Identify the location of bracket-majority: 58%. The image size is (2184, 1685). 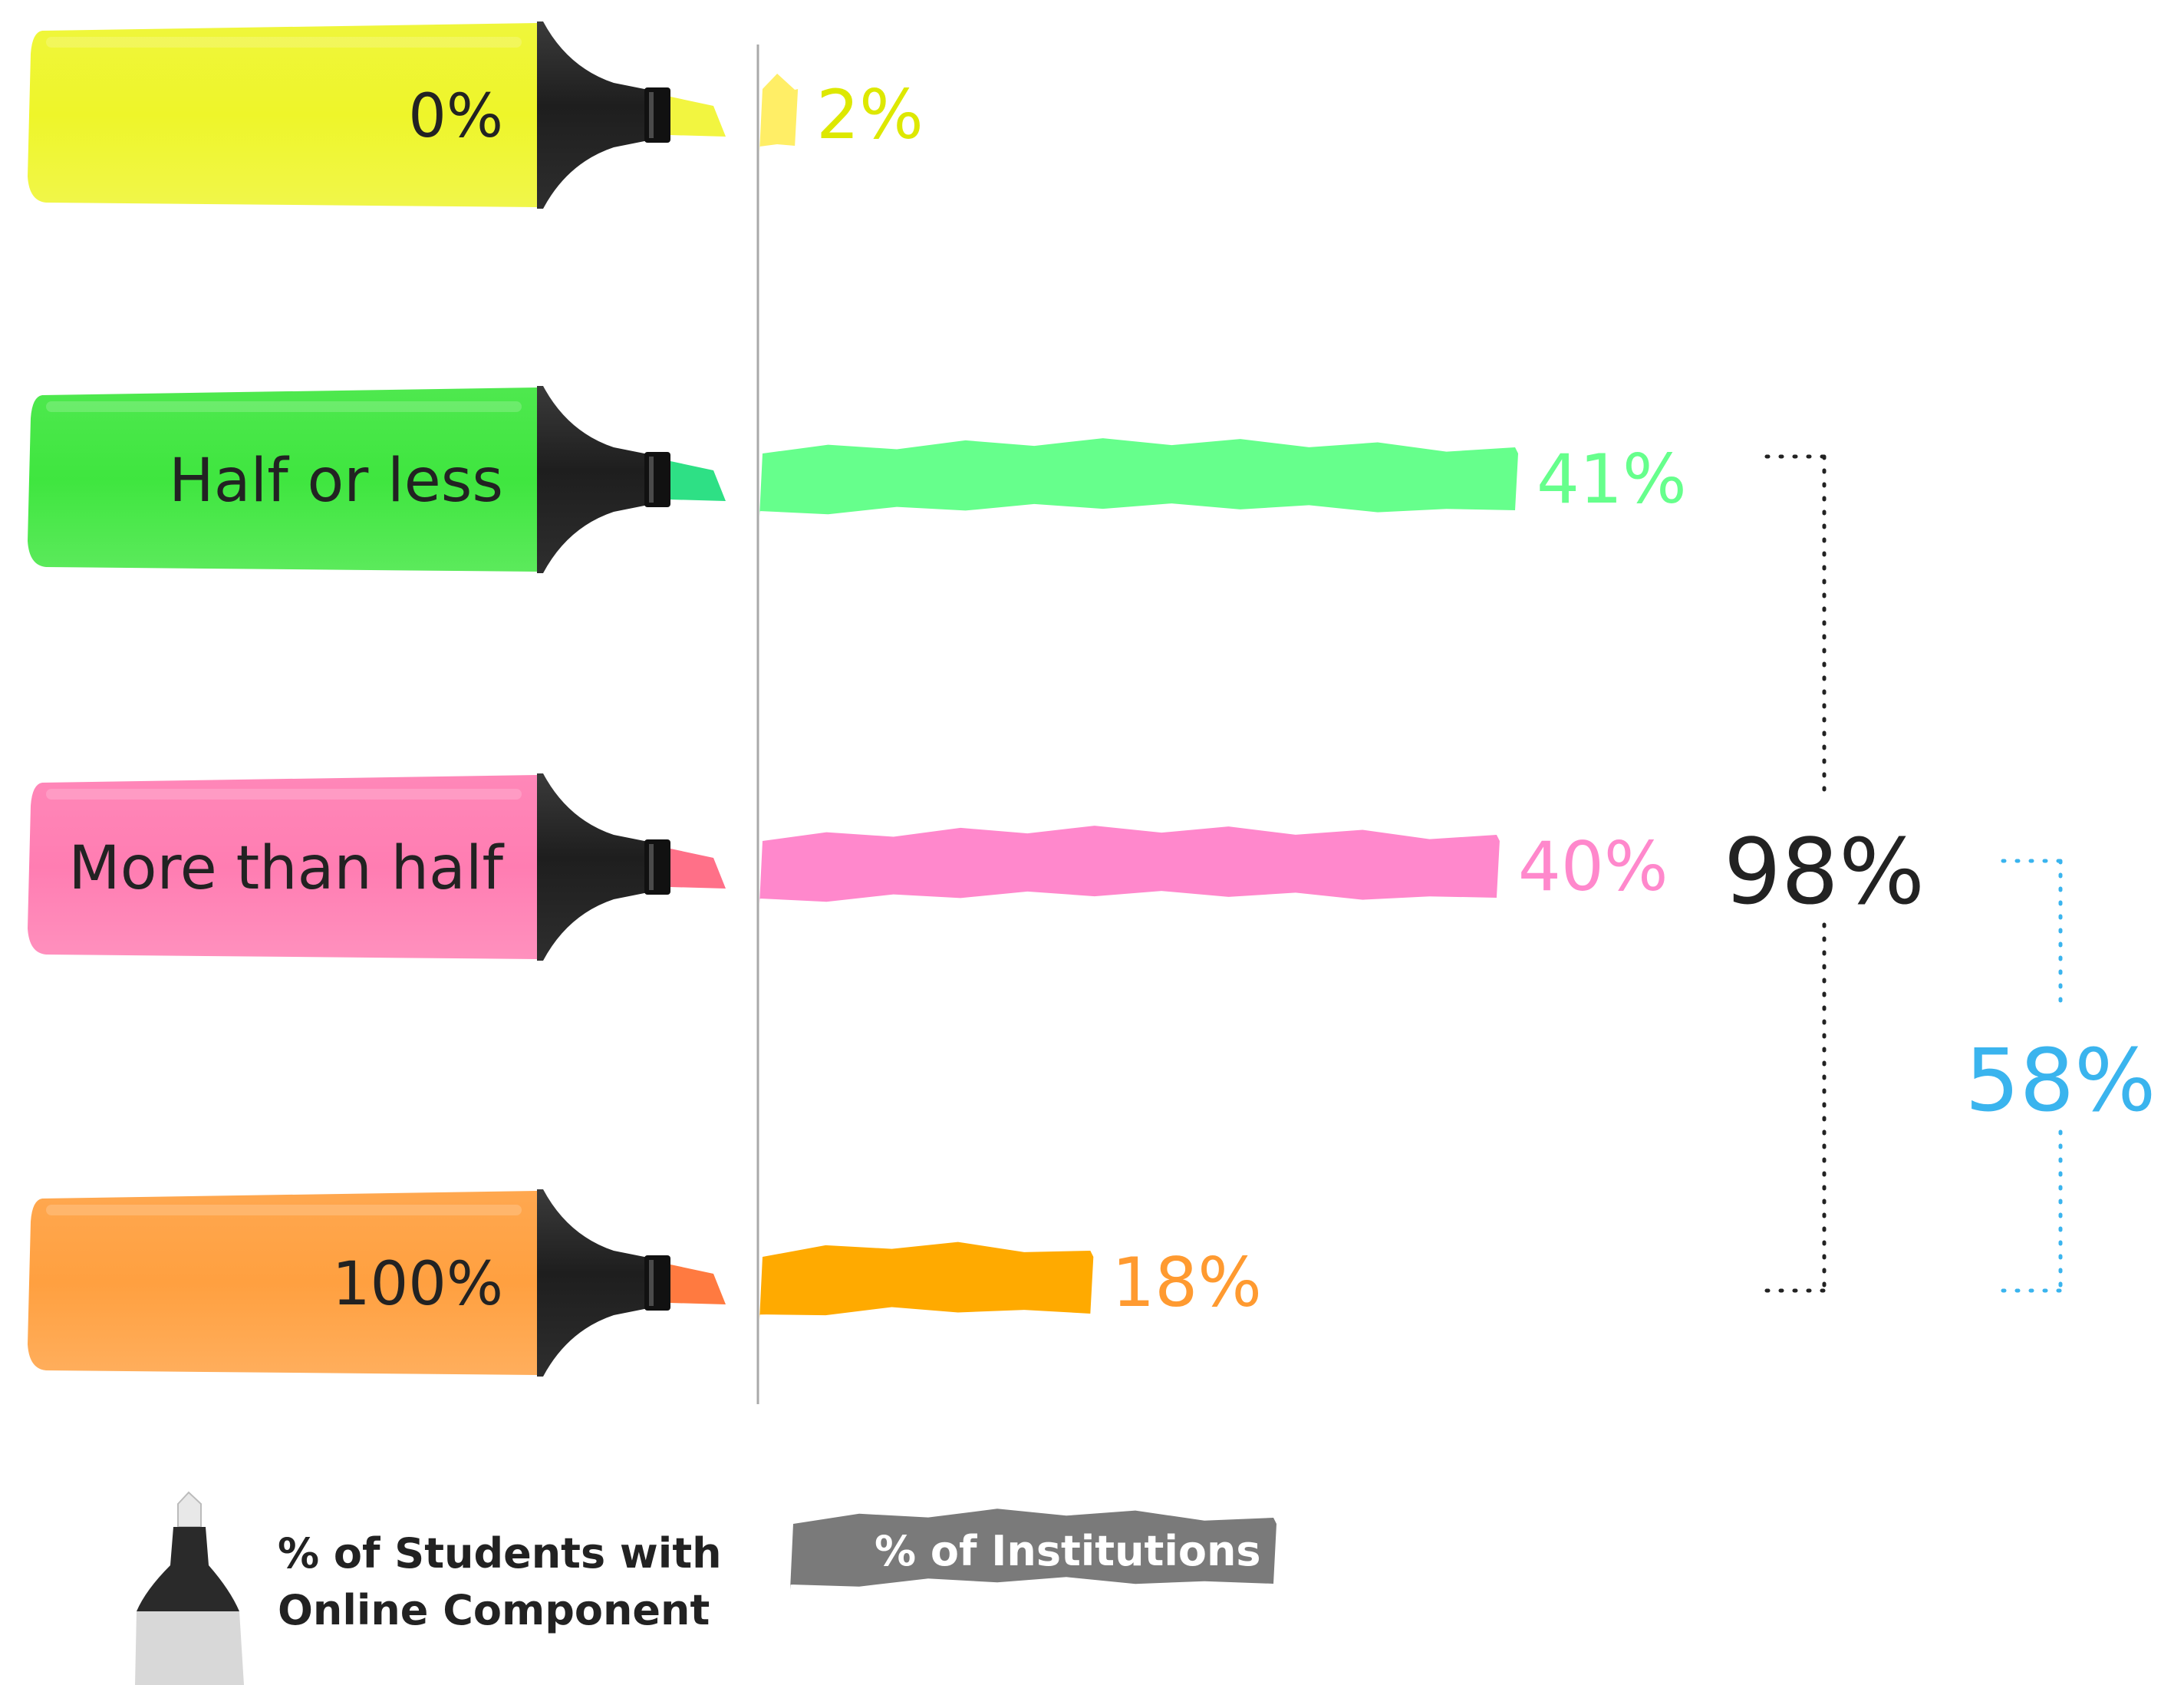
(2060, 1076).